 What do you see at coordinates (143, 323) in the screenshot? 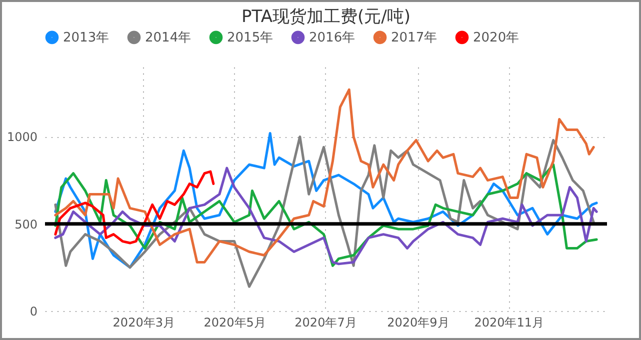
I see `x-tick-label: 2020年3月` at bounding box center [143, 323].